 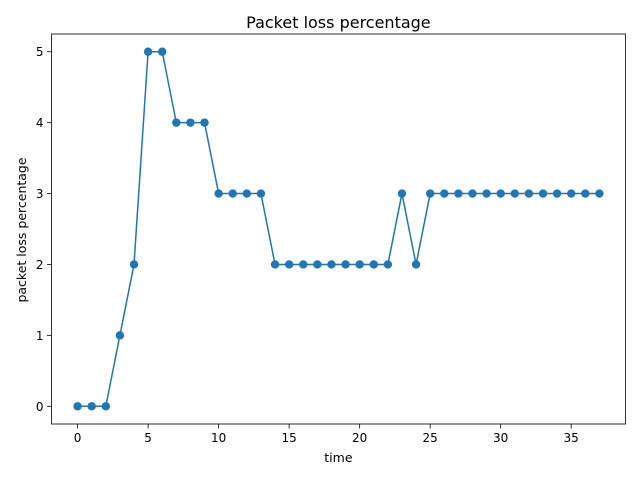 What do you see at coordinates (338, 22) in the screenshot?
I see `chart-title: Packet loss percentage` at bounding box center [338, 22].